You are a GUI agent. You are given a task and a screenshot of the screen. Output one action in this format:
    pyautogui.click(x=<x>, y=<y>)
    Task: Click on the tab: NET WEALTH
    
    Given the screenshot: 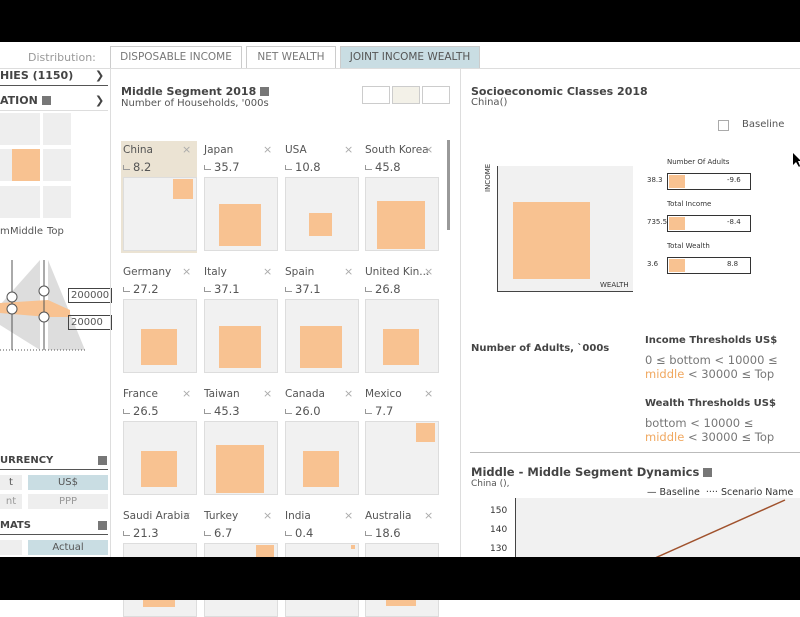 What is the action you would take?
    pyautogui.click(x=291, y=57)
    